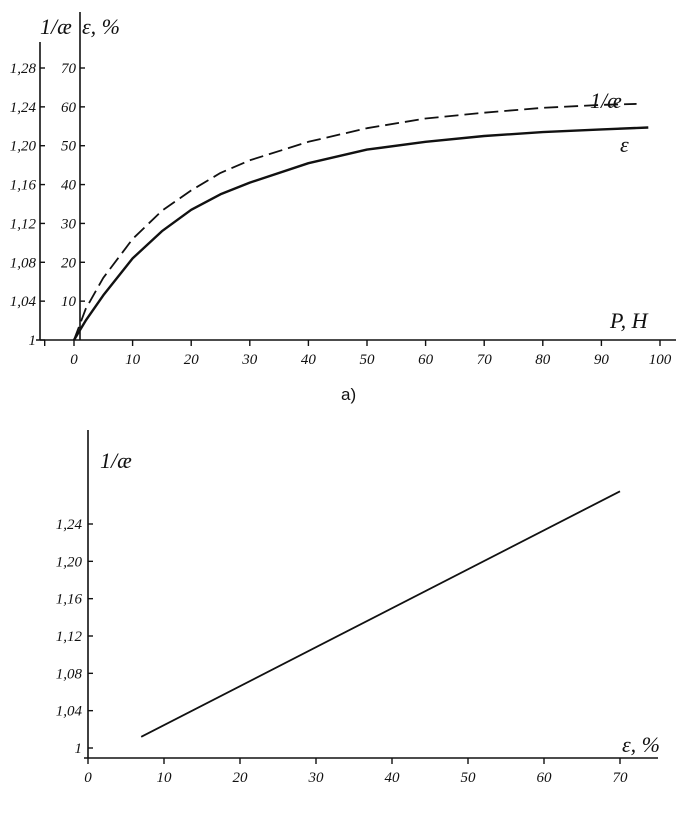 This screenshot has height=820, width=686. I want to click on chart-b-x-tick-label: 10, so click(165, 778).